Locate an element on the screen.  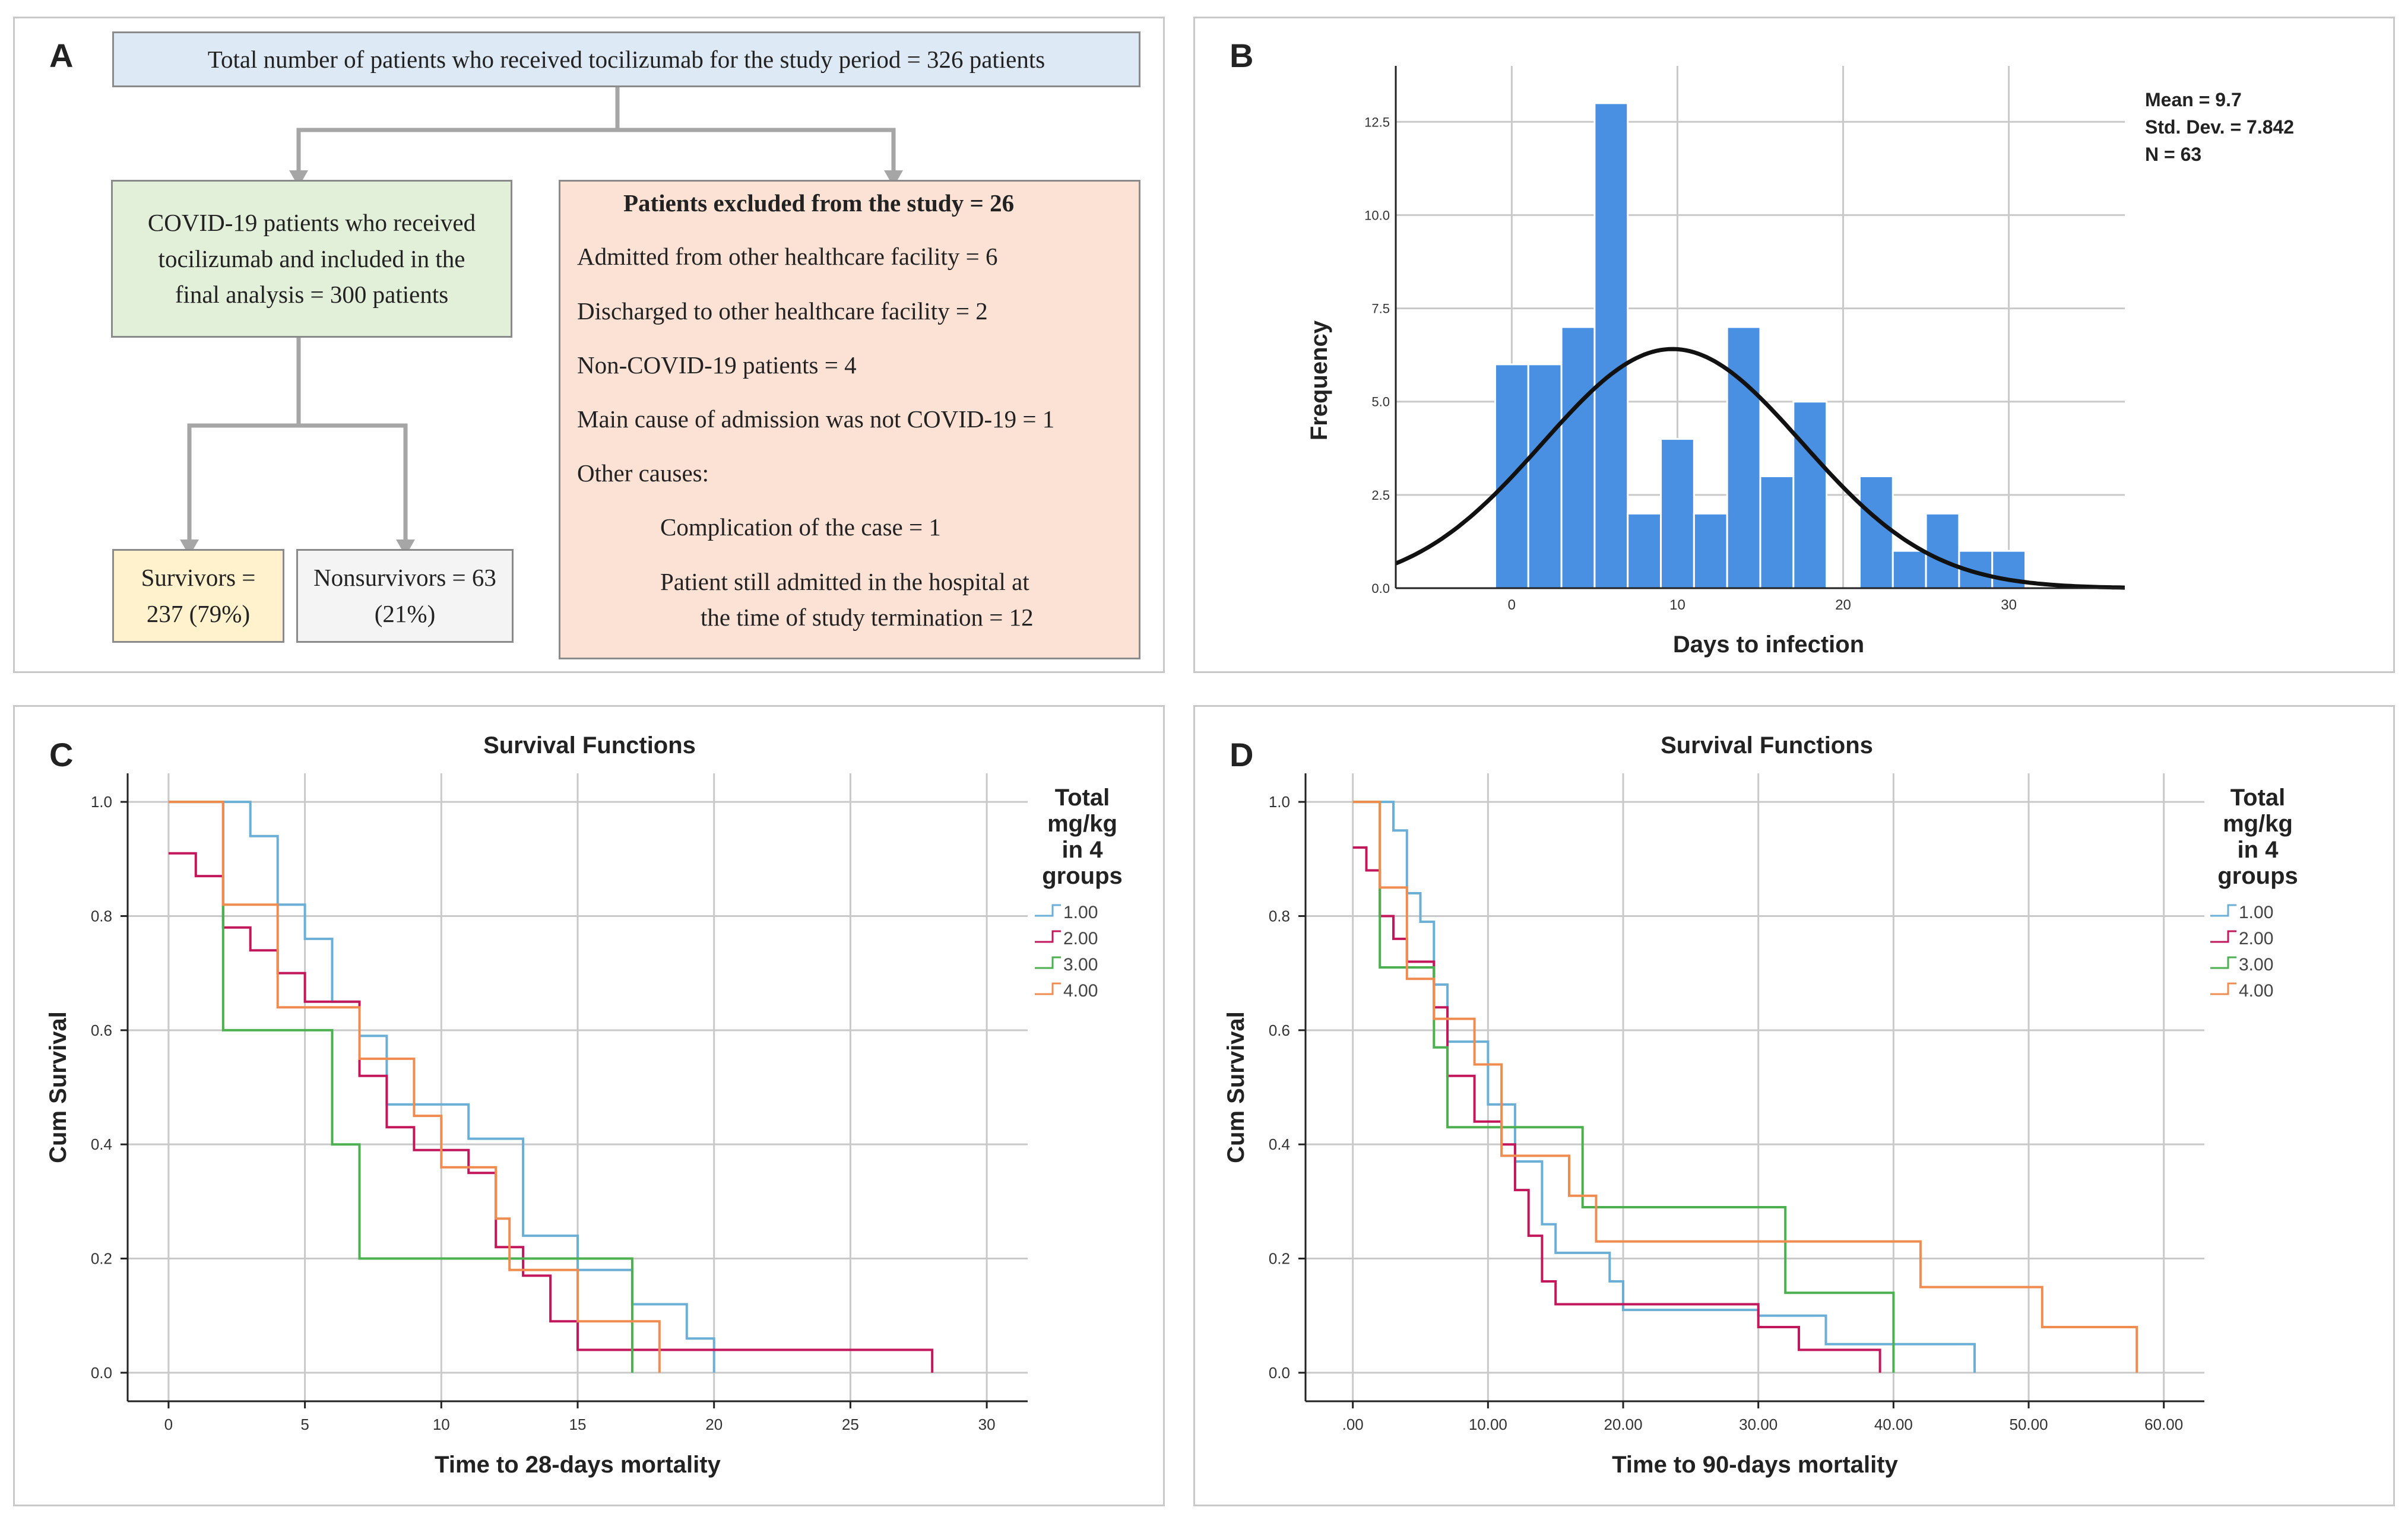
excluded-item: Non-COVID-19 patients = 4 is located at coordinates (717, 365).